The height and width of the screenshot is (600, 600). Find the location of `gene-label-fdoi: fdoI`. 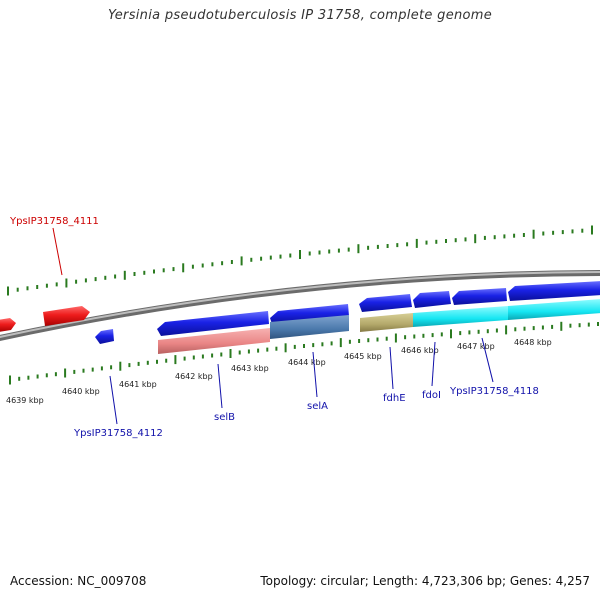

gene-label-fdoi: fdoI is located at coordinates (431, 395).